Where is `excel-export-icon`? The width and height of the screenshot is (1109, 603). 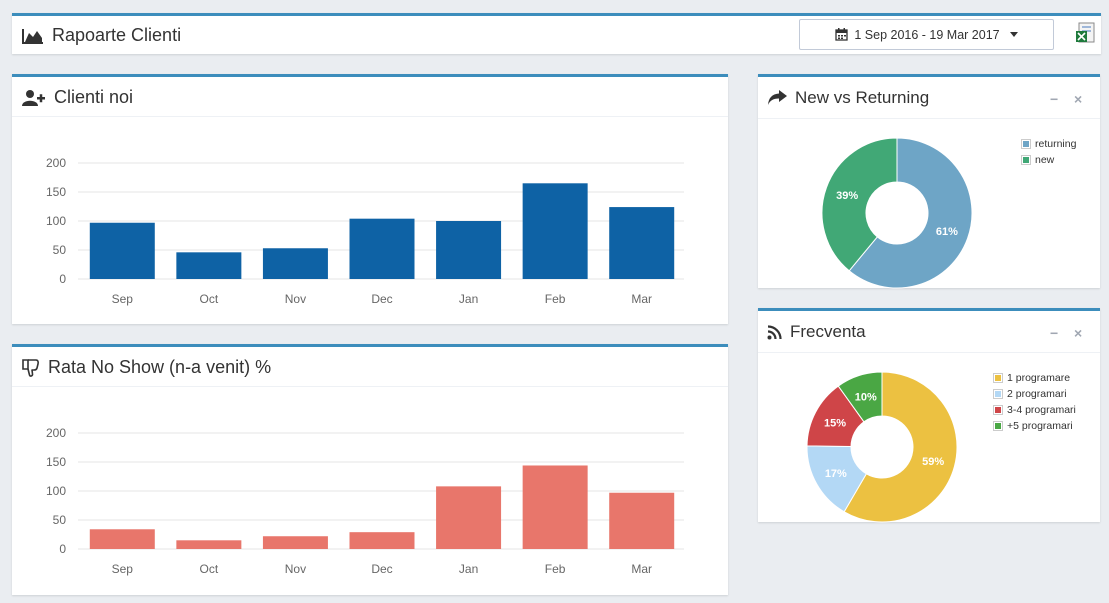
excel-export-icon is located at coordinates (1086, 33).